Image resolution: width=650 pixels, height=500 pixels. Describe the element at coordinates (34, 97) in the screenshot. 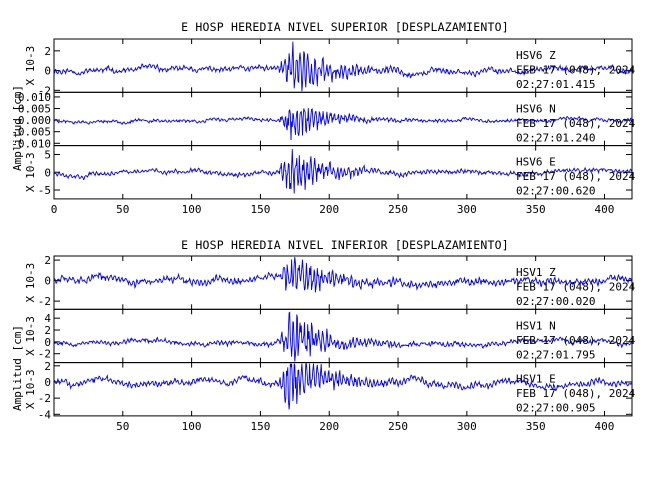

I see `y-tick-label: 0.010` at that location.